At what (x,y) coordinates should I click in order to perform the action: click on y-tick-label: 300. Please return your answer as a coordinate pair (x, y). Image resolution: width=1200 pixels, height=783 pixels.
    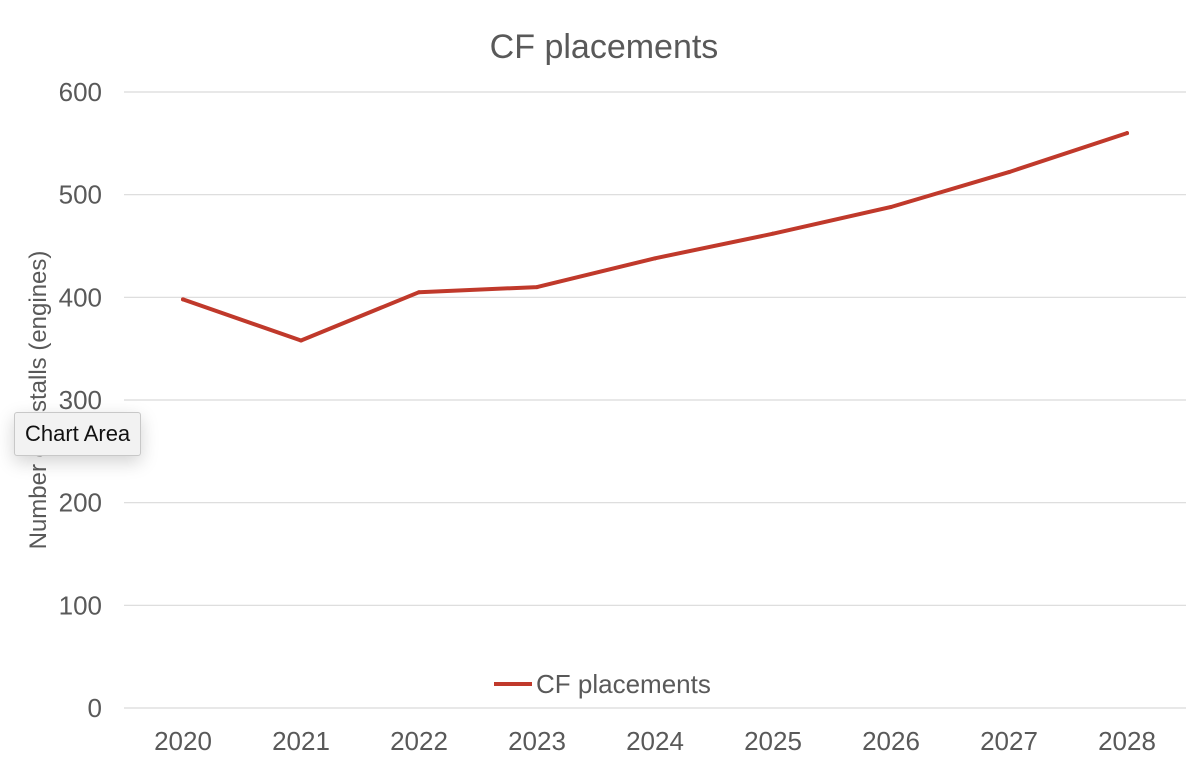
    Looking at the image, I should click on (80, 400).